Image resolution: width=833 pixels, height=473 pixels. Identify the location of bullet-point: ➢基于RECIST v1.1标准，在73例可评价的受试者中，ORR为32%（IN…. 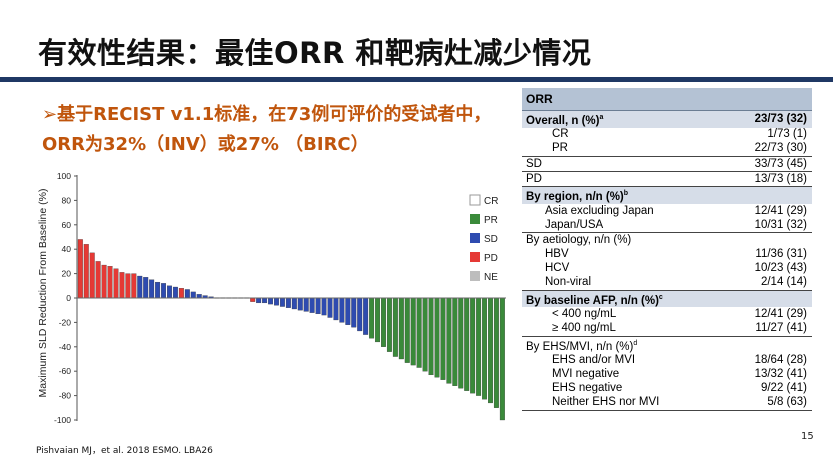
(277, 130).